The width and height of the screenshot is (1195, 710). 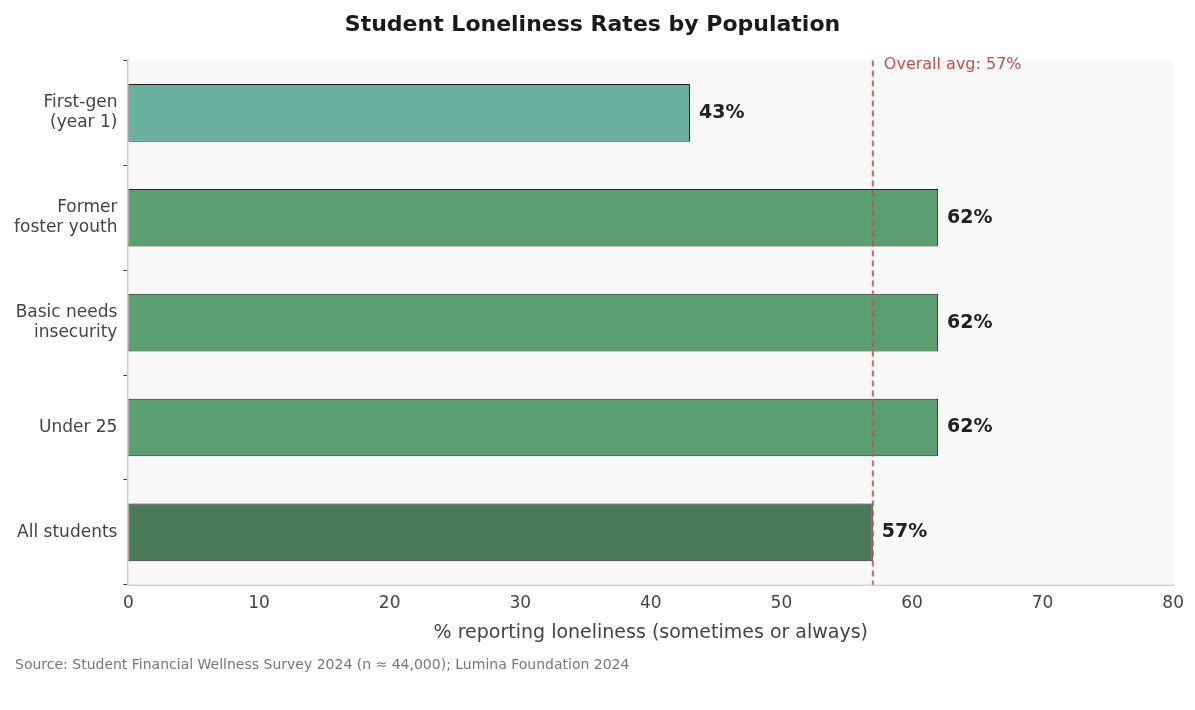 What do you see at coordinates (651, 630) in the screenshot?
I see `x-axis-title: % reporting loneliness (sometimes or always)` at bounding box center [651, 630].